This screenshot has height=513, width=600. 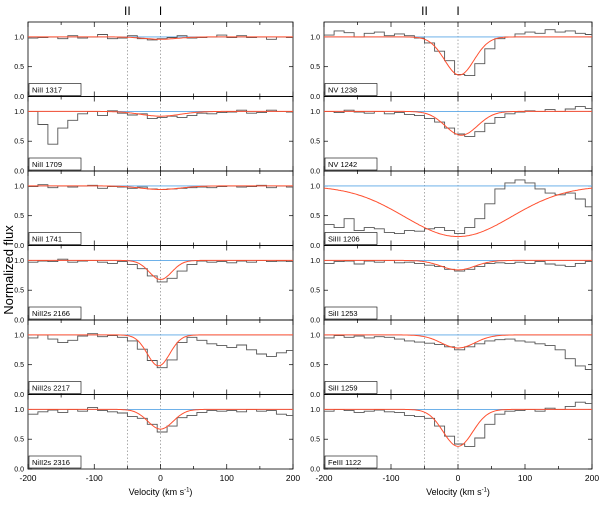 What do you see at coordinates (458, 492) in the screenshot?
I see `right-x-axis-label: Velocity (km s-1)` at bounding box center [458, 492].